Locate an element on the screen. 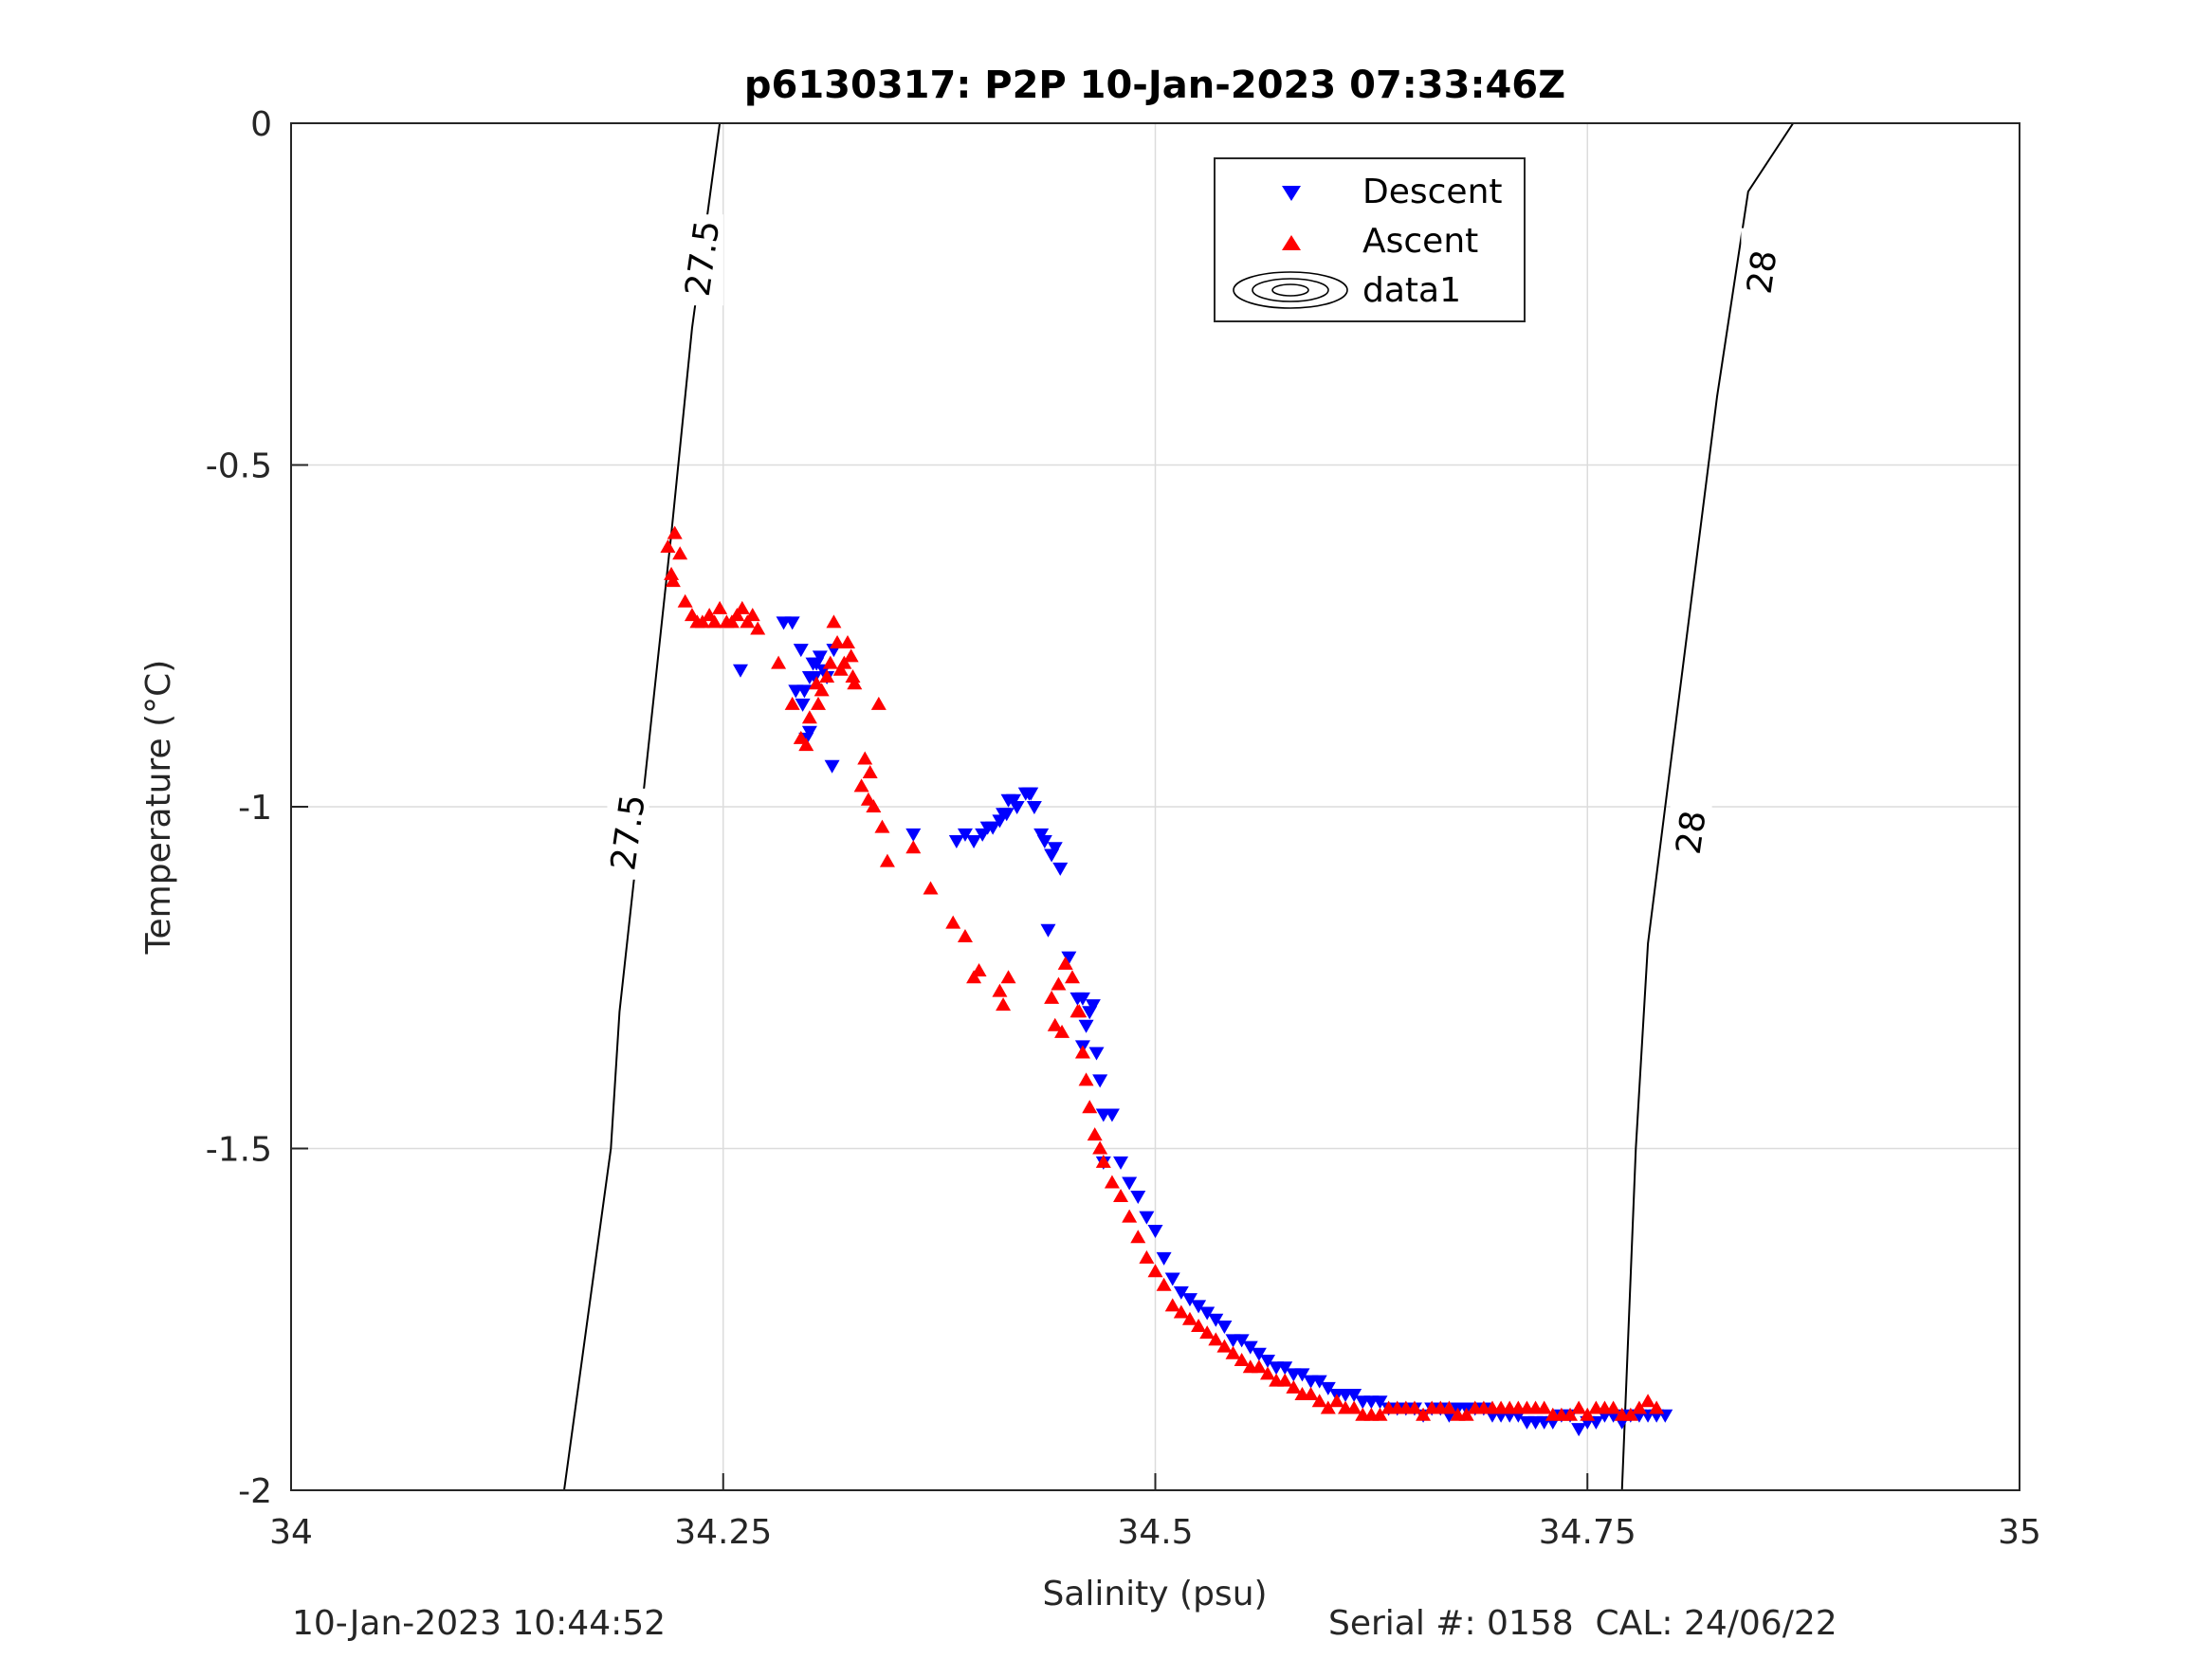 The width and height of the screenshot is (2212, 1659). legend-box is located at coordinates (1370, 239).